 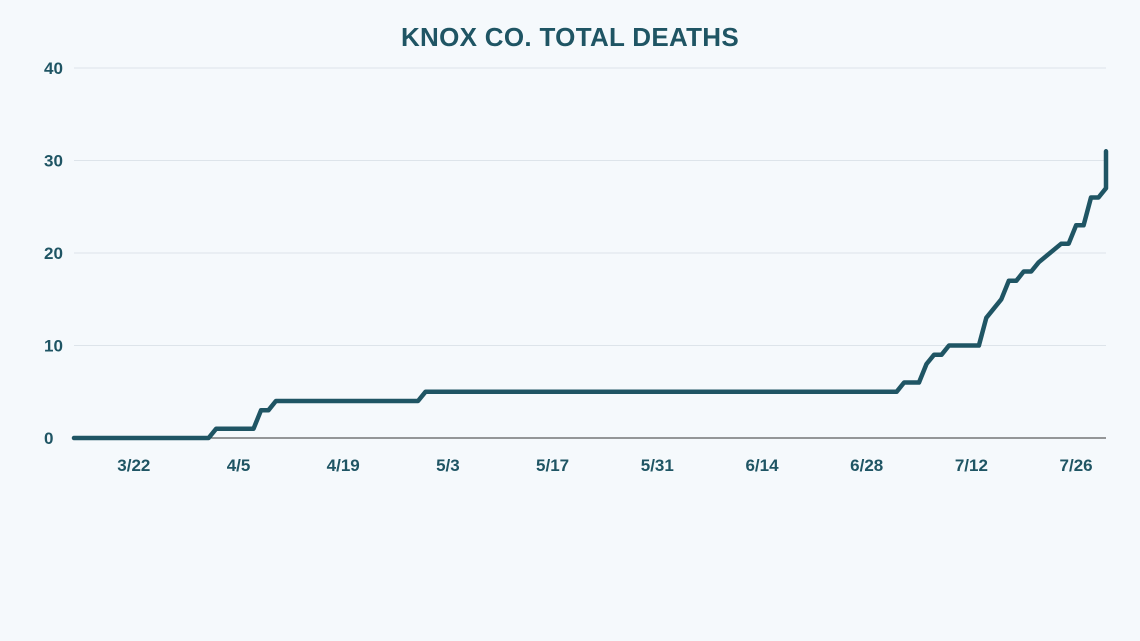 What do you see at coordinates (53, 253) in the screenshot?
I see `y-tick-label: 20` at bounding box center [53, 253].